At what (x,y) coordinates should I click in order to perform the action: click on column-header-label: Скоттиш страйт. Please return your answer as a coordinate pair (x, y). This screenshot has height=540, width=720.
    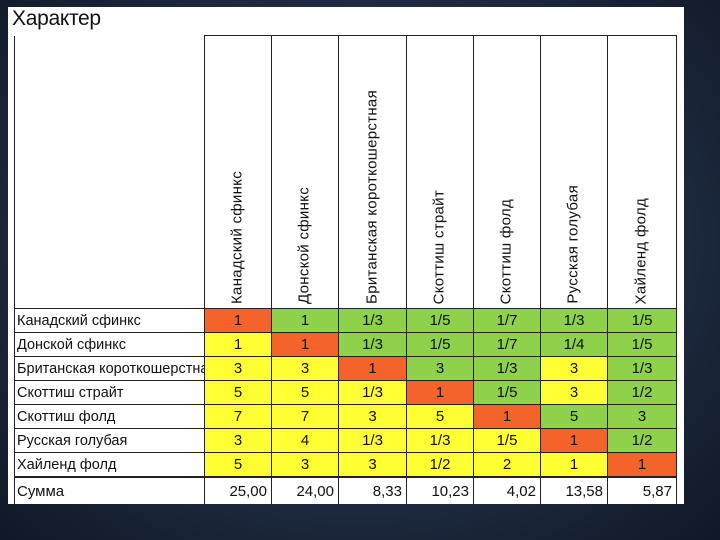
    Looking at the image, I should click on (439, 246).